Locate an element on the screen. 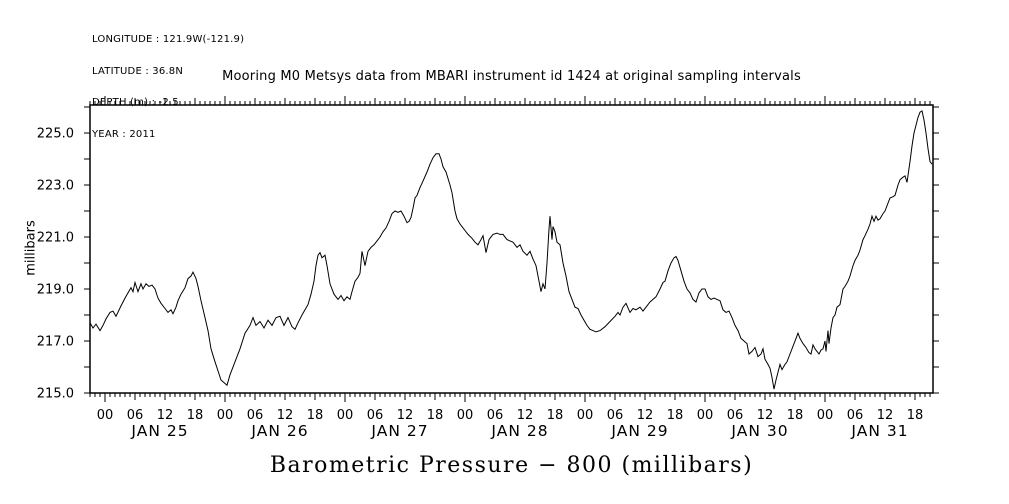  meta-longitude: LONGITUDE : 121.9W(-121.9) is located at coordinates (168, 39).